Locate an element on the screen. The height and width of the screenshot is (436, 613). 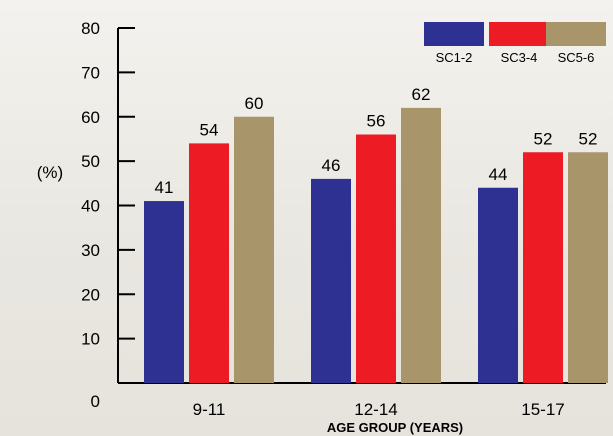
y-tick-label: 0 is located at coordinates (95, 401).